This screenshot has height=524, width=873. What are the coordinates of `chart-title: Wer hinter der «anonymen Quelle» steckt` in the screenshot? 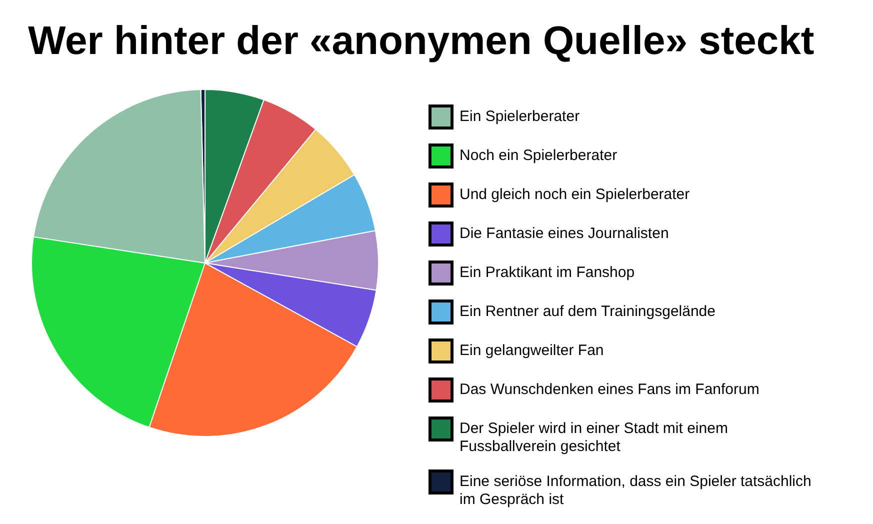 It's located at (421, 41).